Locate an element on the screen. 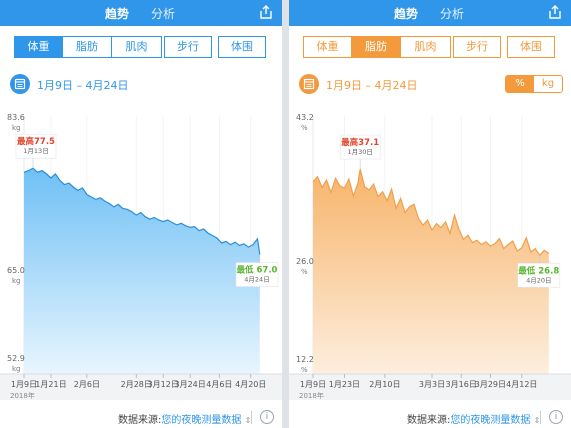 Image resolution: width=571 pixels, height=428 pixels. x-tick-label: 4月20日 is located at coordinates (250, 384).